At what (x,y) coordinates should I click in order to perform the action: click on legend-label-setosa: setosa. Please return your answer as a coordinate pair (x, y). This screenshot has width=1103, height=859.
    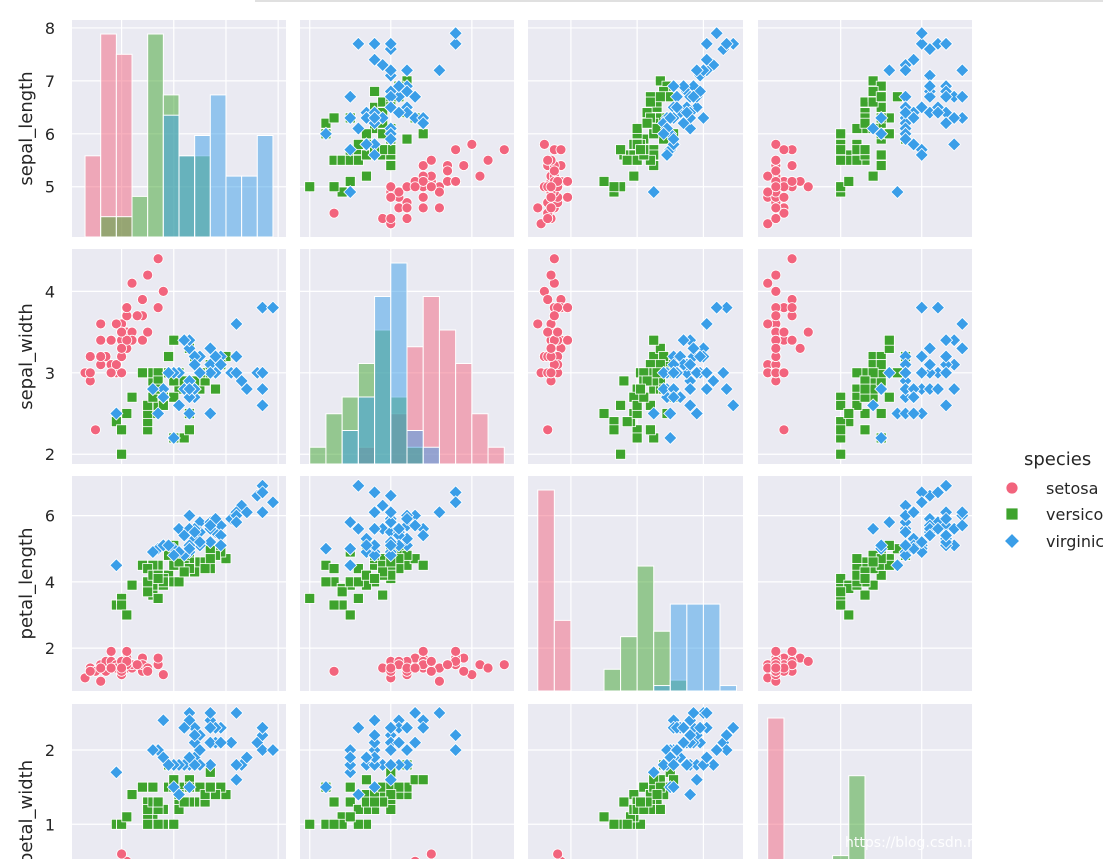
    Looking at the image, I should click on (1072, 488).